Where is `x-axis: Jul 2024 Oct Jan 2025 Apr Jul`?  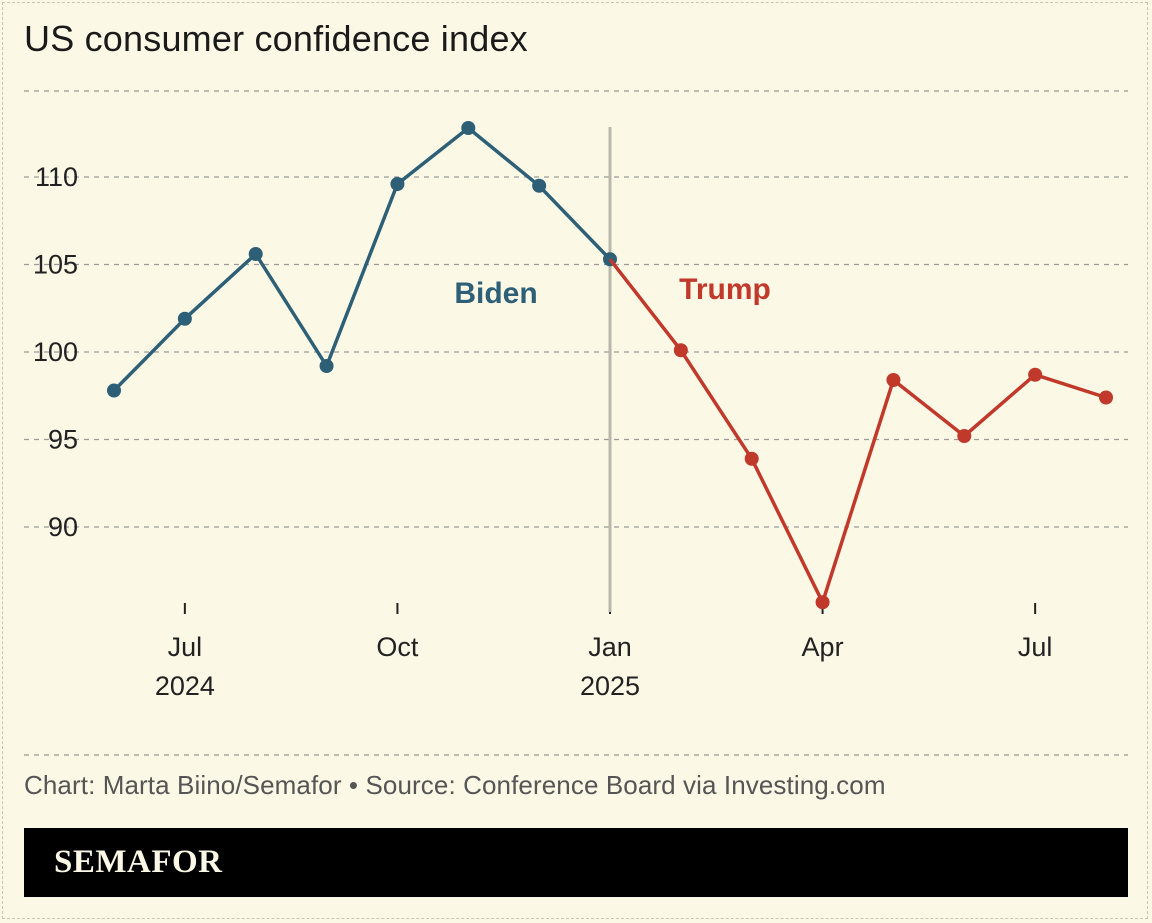 x-axis: Jul 2024 Oct Jan 2025 Apr Jul is located at coordinates (604, 652).